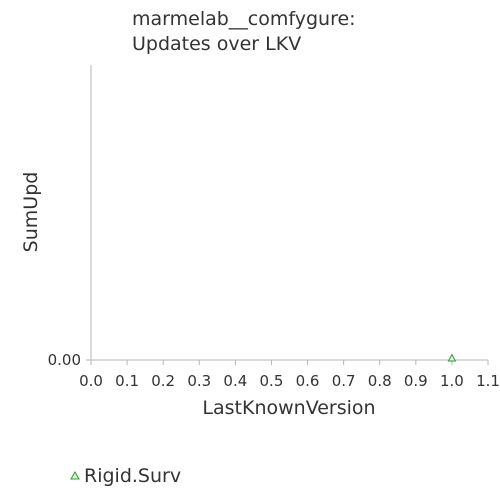 Image resolution: width=500 pixels, height=500 pixels. I want to click on data-points, so click(452, 357).